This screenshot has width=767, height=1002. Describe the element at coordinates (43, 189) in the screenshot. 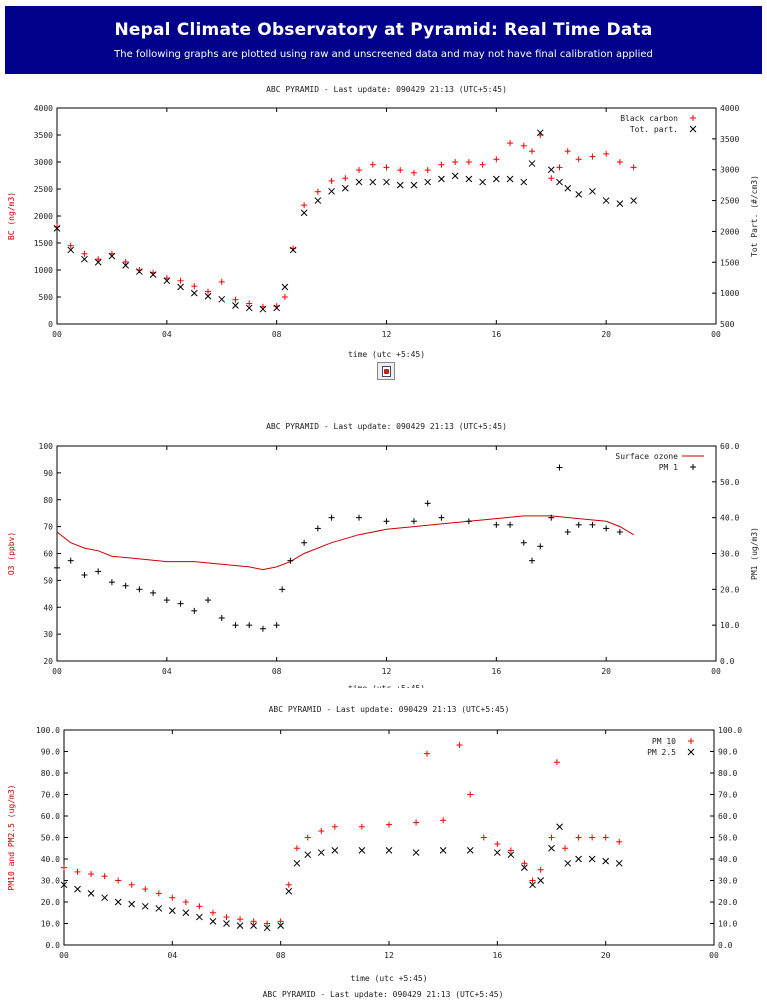

I see `y-tick-label: 2500` at that location.